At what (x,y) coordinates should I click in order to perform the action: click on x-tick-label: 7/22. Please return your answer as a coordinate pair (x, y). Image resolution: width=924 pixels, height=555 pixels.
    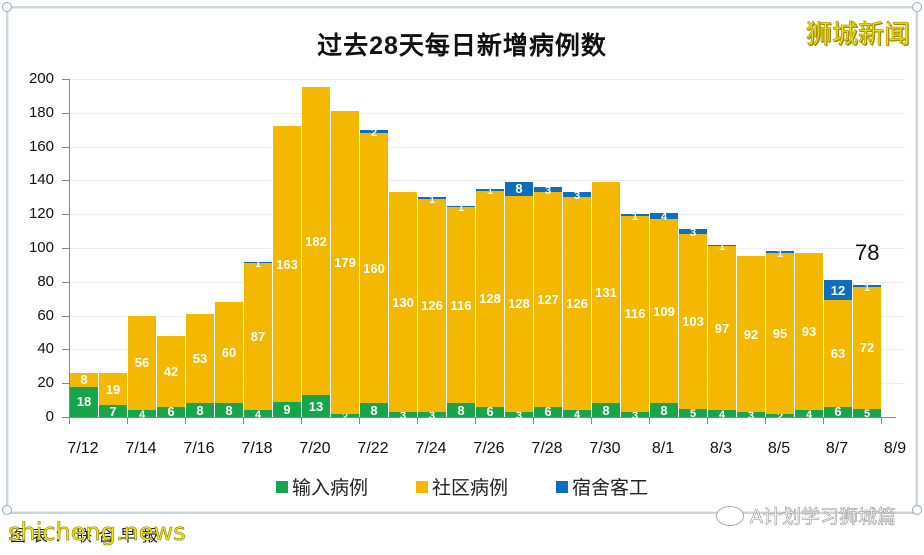
    Looking at the image, I should click on (373, 448).